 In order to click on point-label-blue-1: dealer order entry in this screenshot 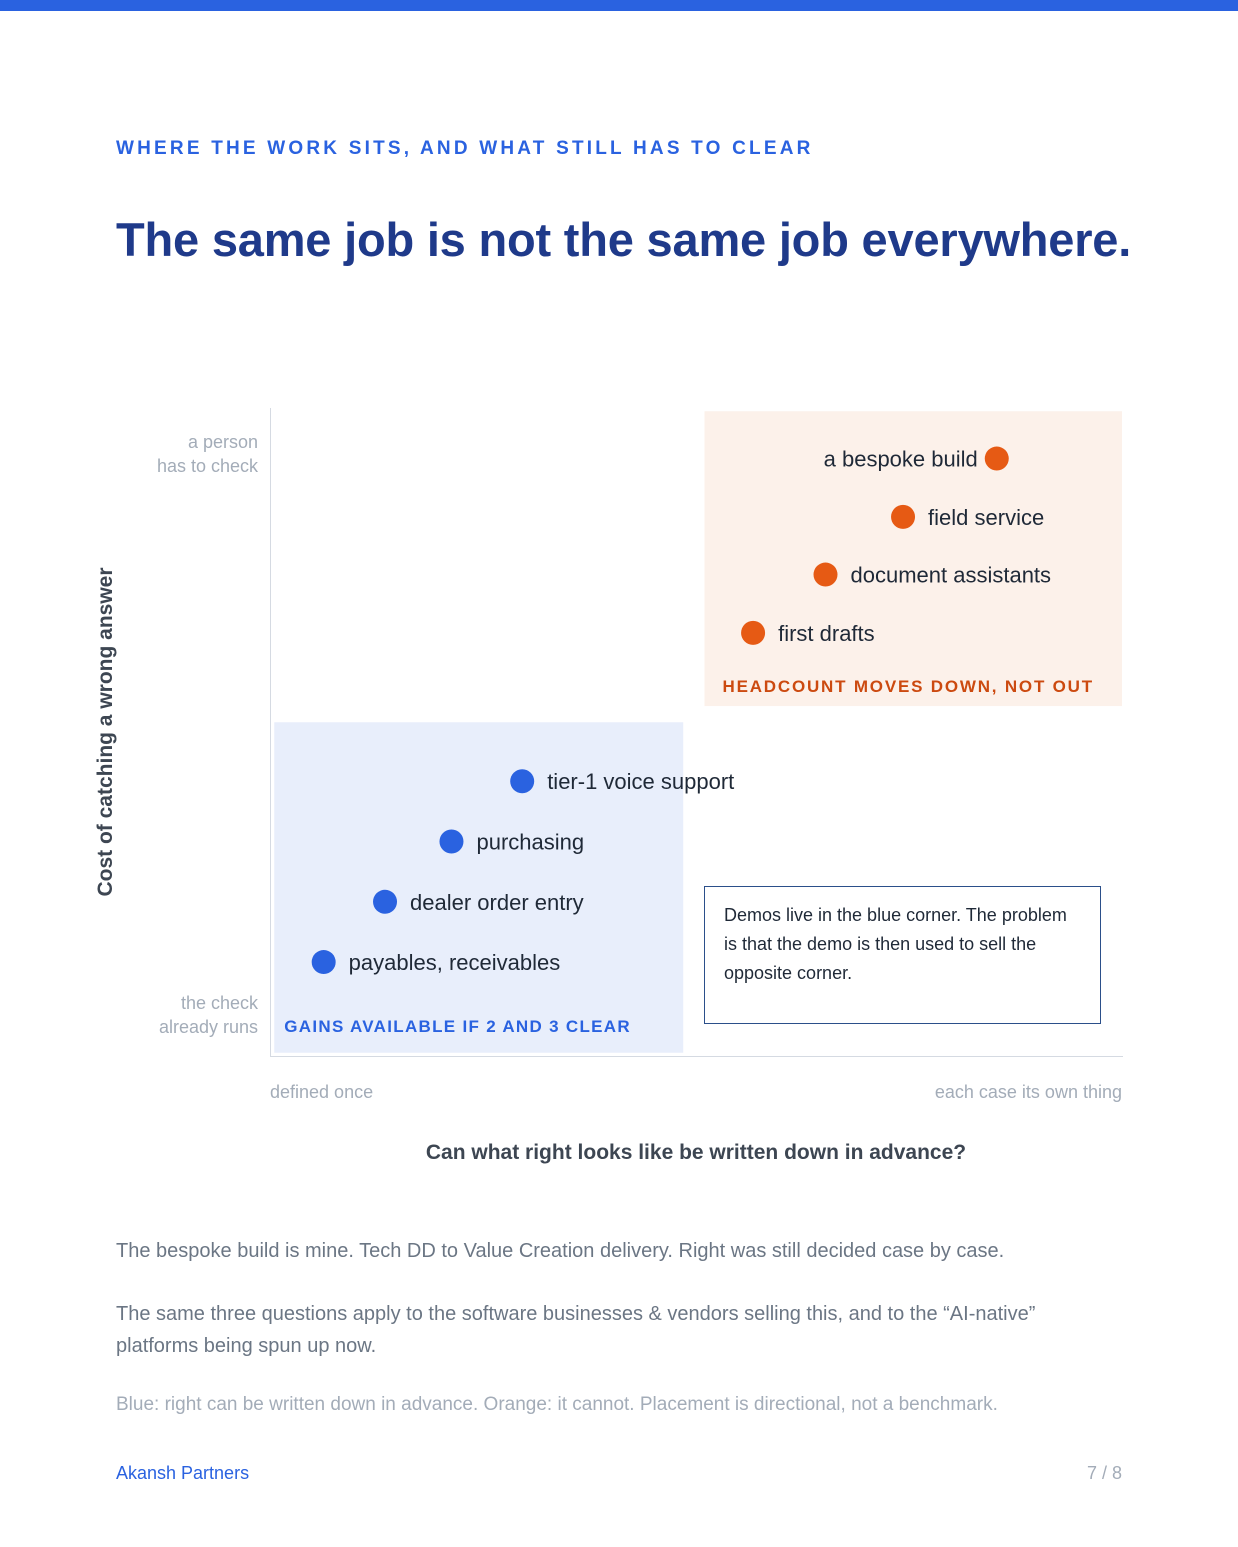, I will do `click(497, 902)`.